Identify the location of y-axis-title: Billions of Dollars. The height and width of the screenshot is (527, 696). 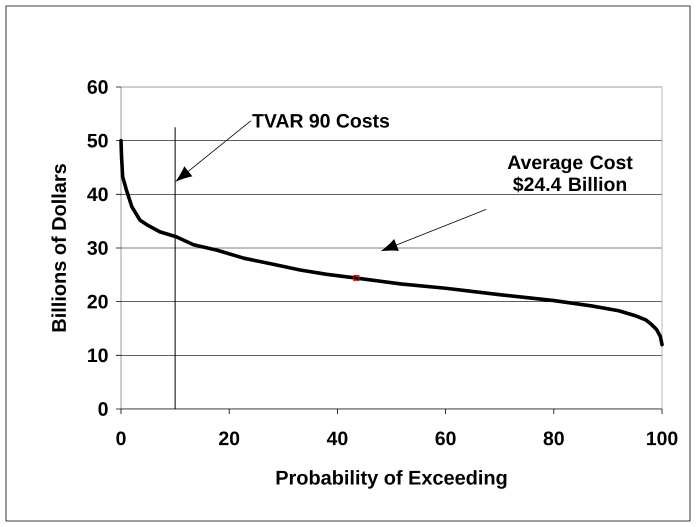
(58, 248).